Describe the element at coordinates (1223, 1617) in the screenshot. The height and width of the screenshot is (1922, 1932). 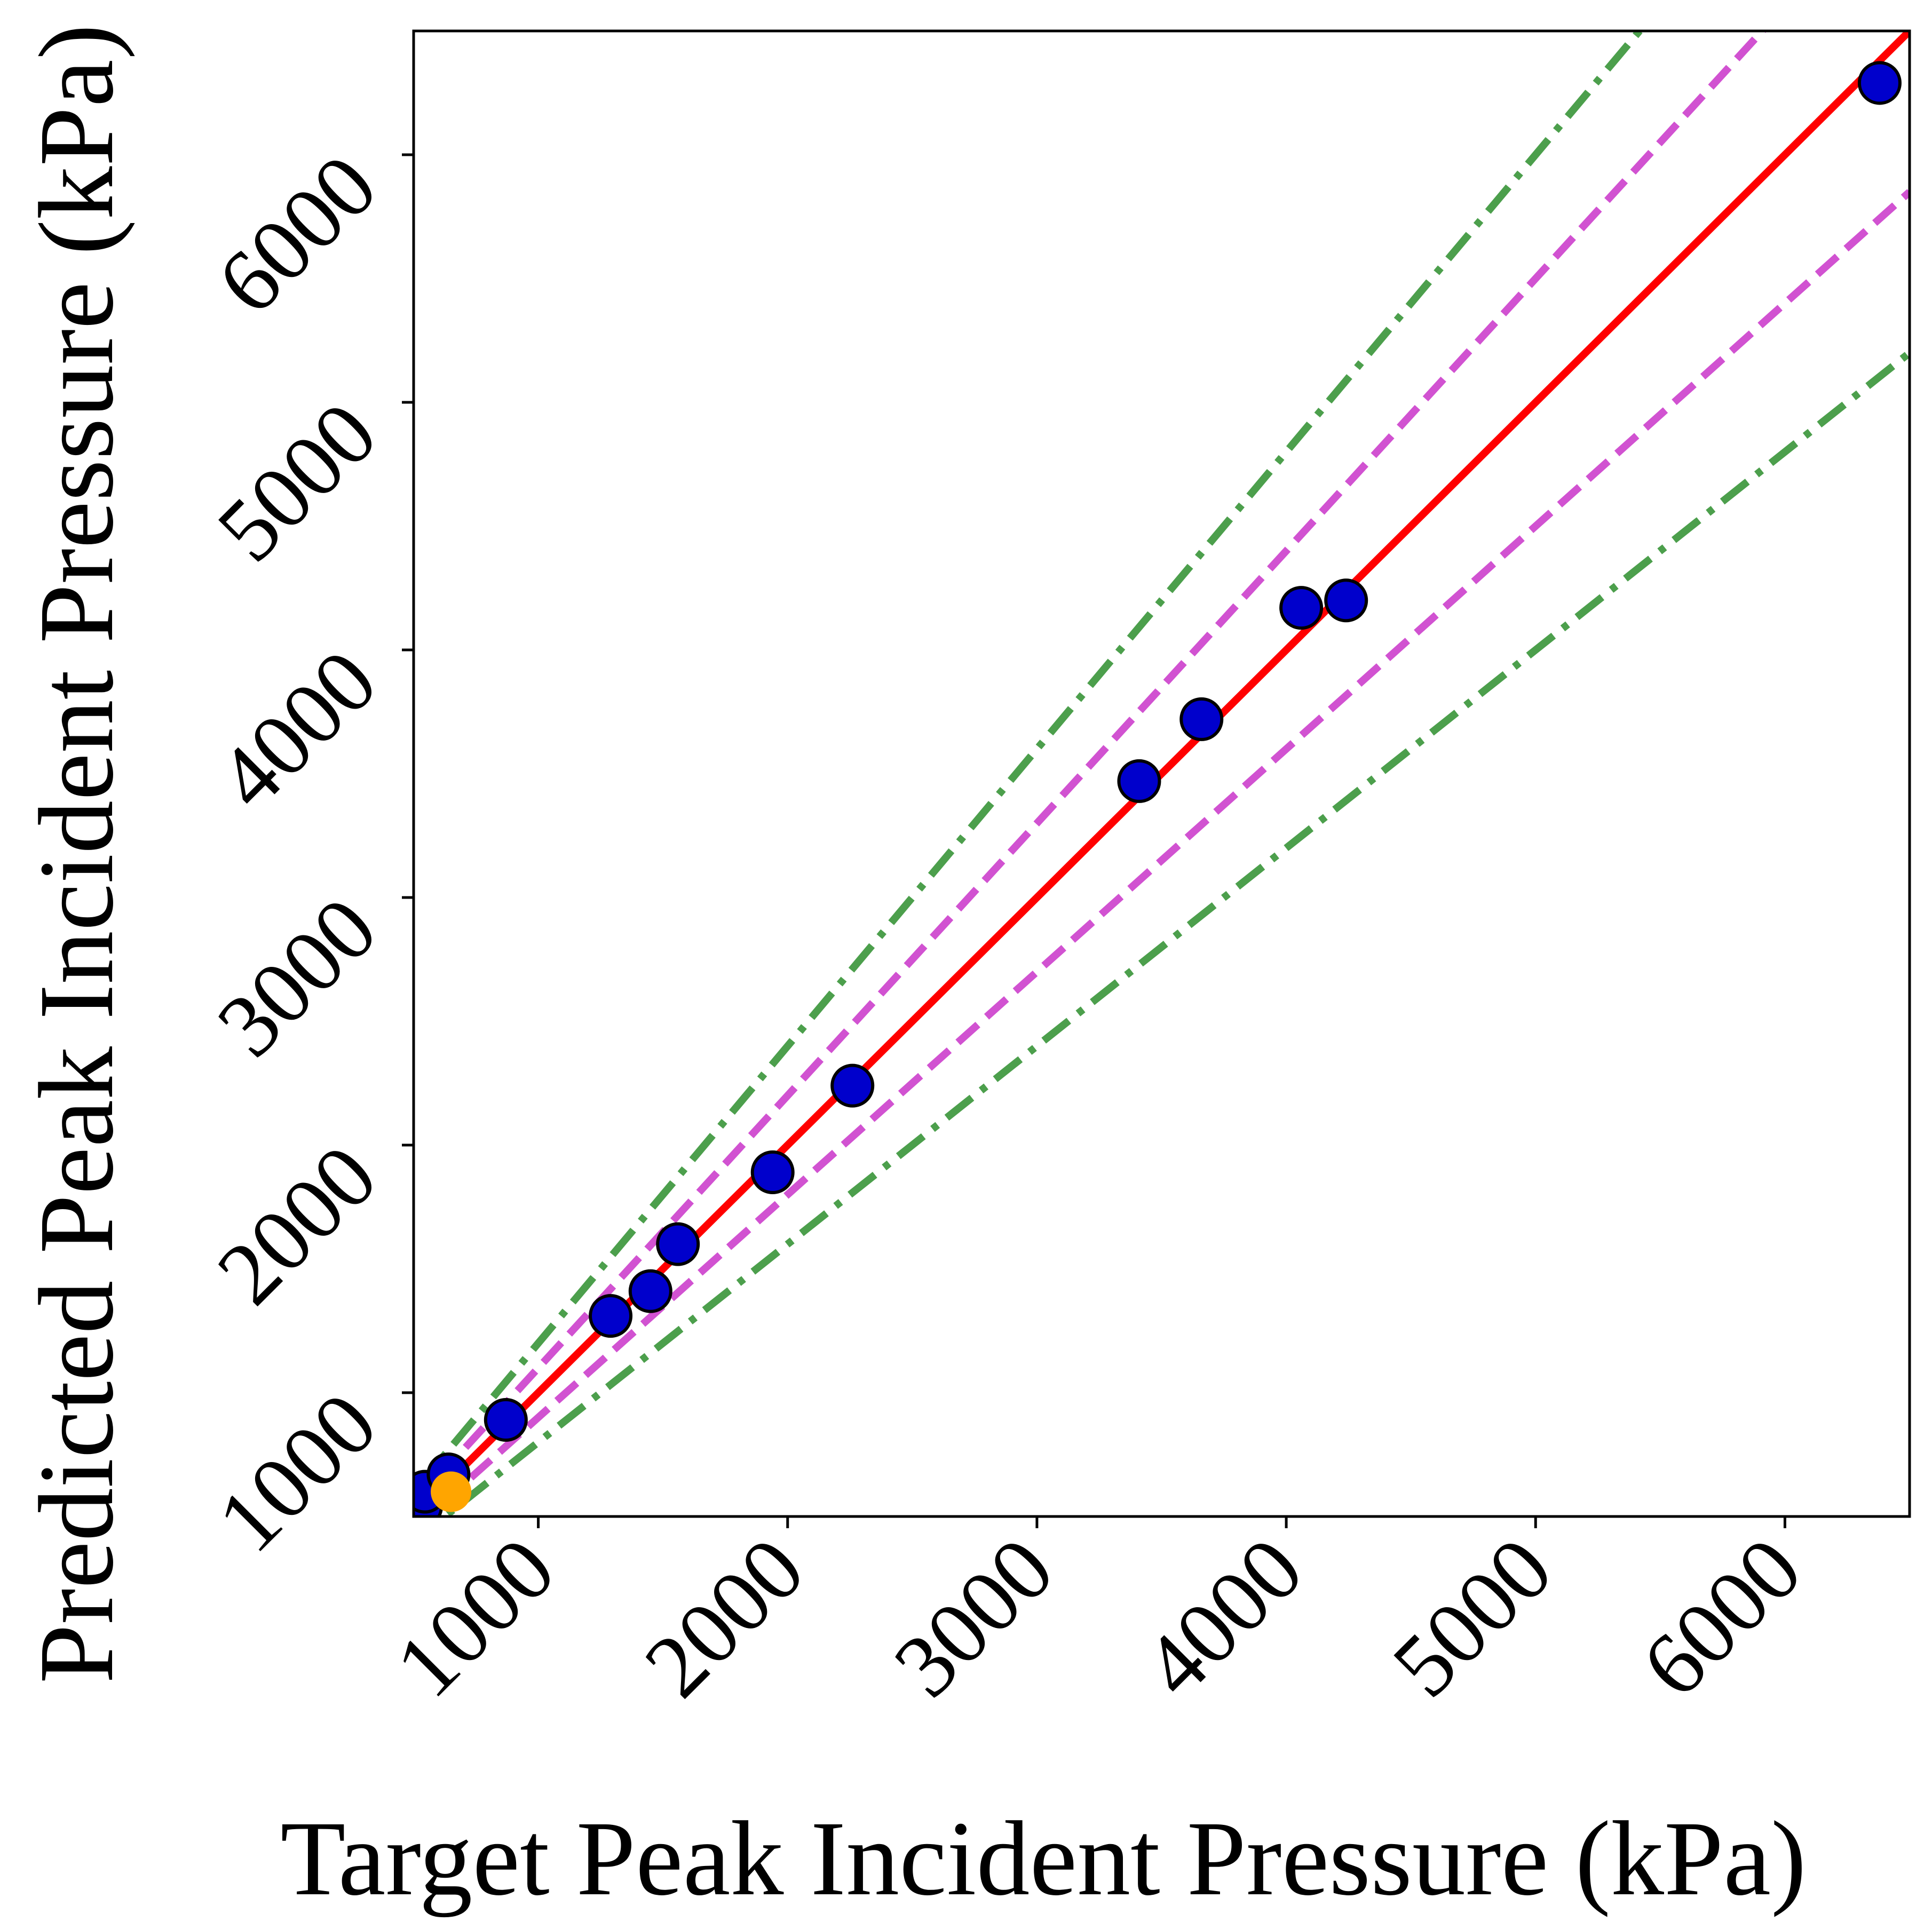
I see `x-tick-label: 4000` at that location.